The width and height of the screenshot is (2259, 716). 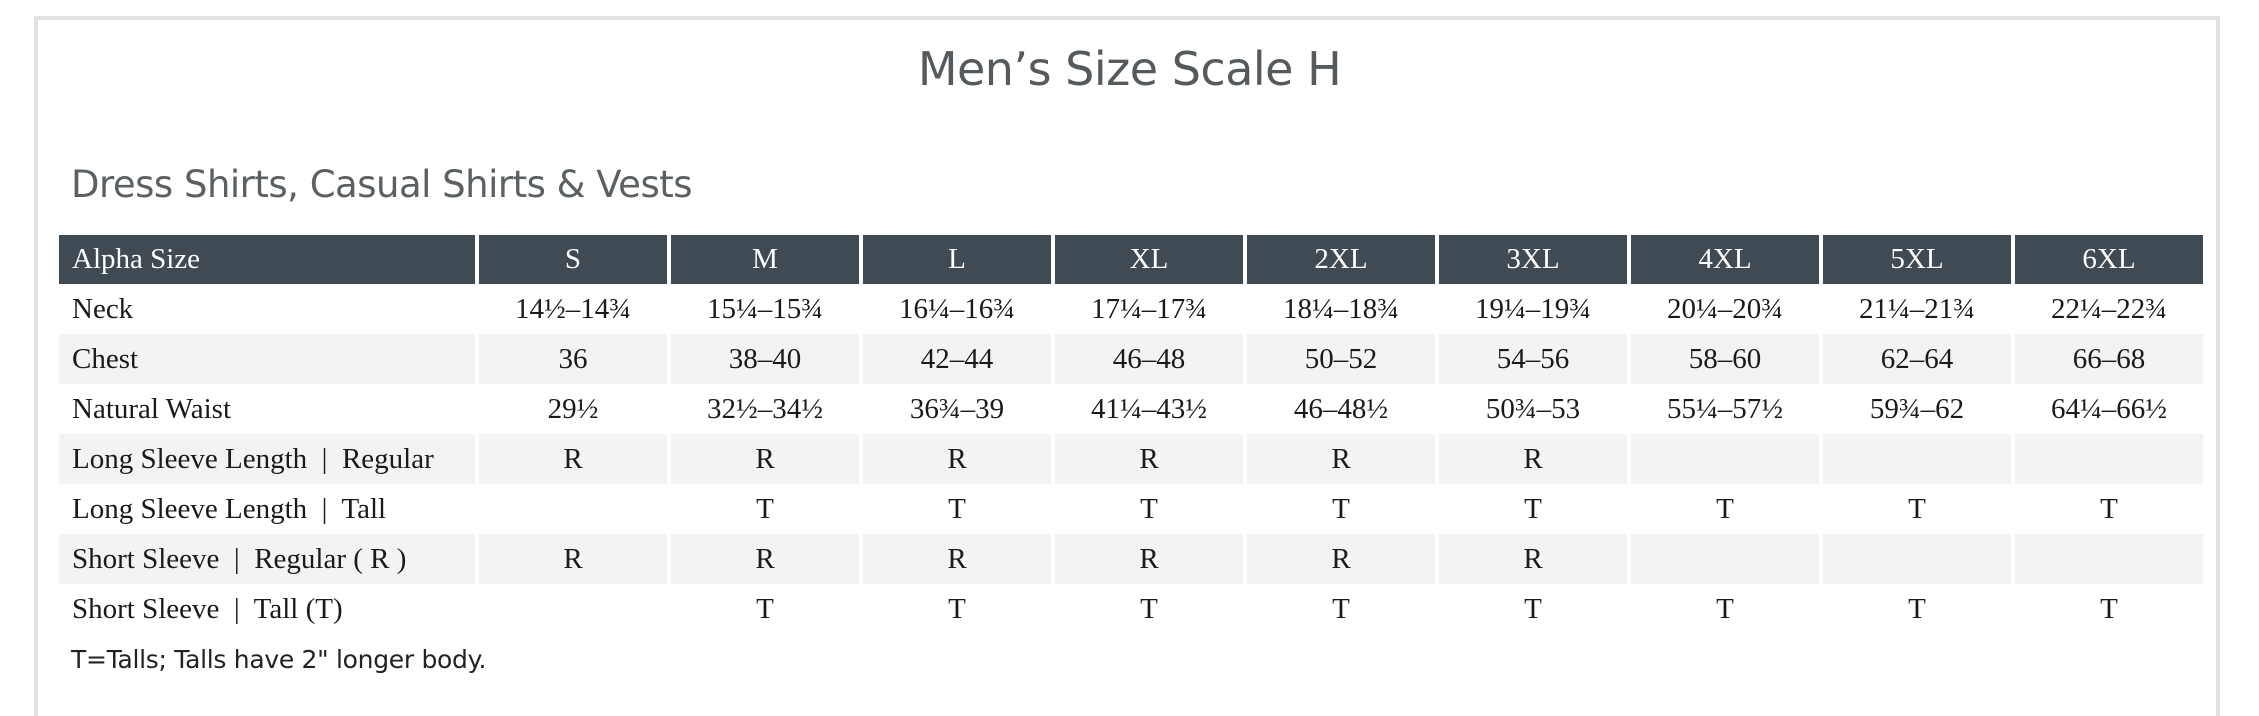 I want to click on page-title: Men’s Size Scale H, so click(x=1129, y=69).